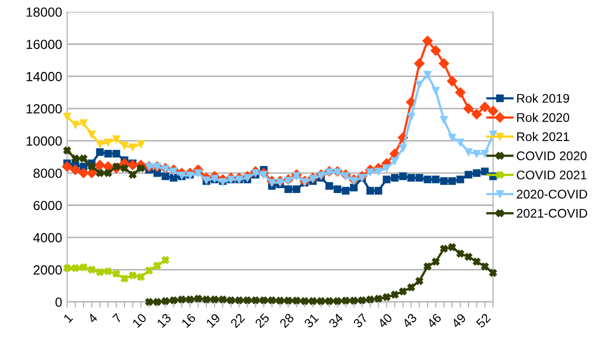  Describe the element at coordinates (552, 213) in the screenshot. I see `legend-label: 2021-COVID` at that location.